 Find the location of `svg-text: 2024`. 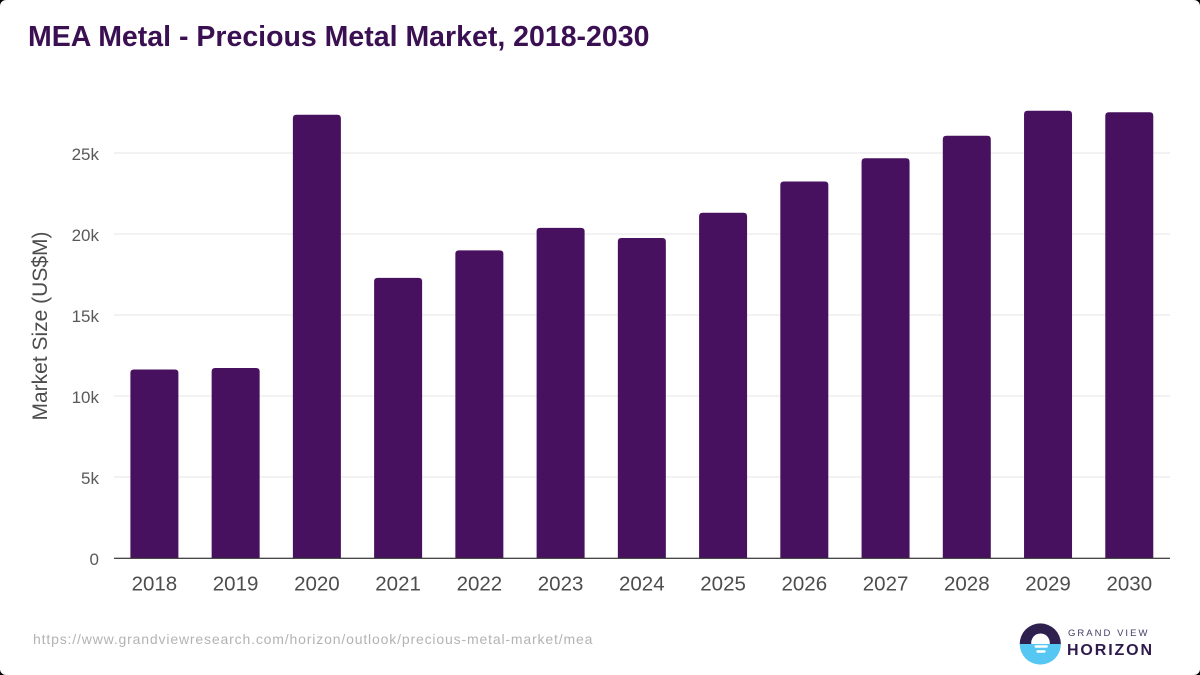

svg-text: 2024 is located at coordinates (642, 584).